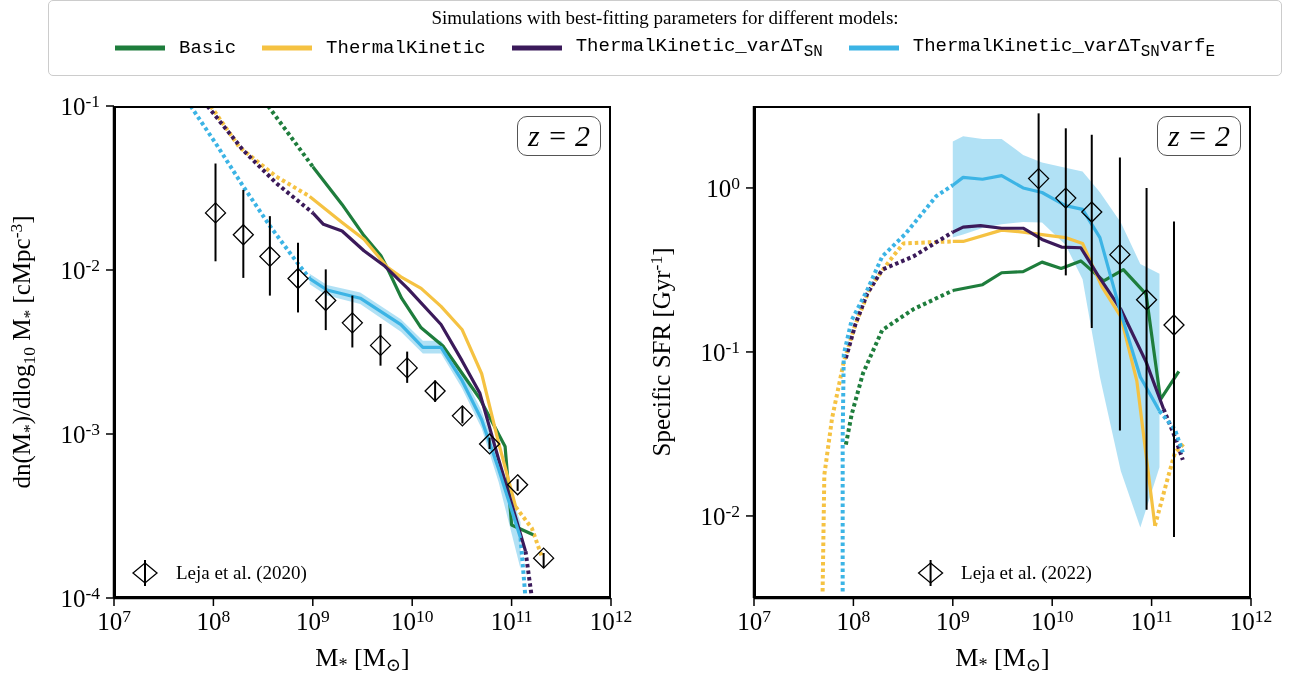 The height and width of the screenshot is (684, 1304). Describe the element at coordinates (665, 18) in the screenshot. I see `legend-title: Simulations with best-fitting parameters for different models:` at that location.